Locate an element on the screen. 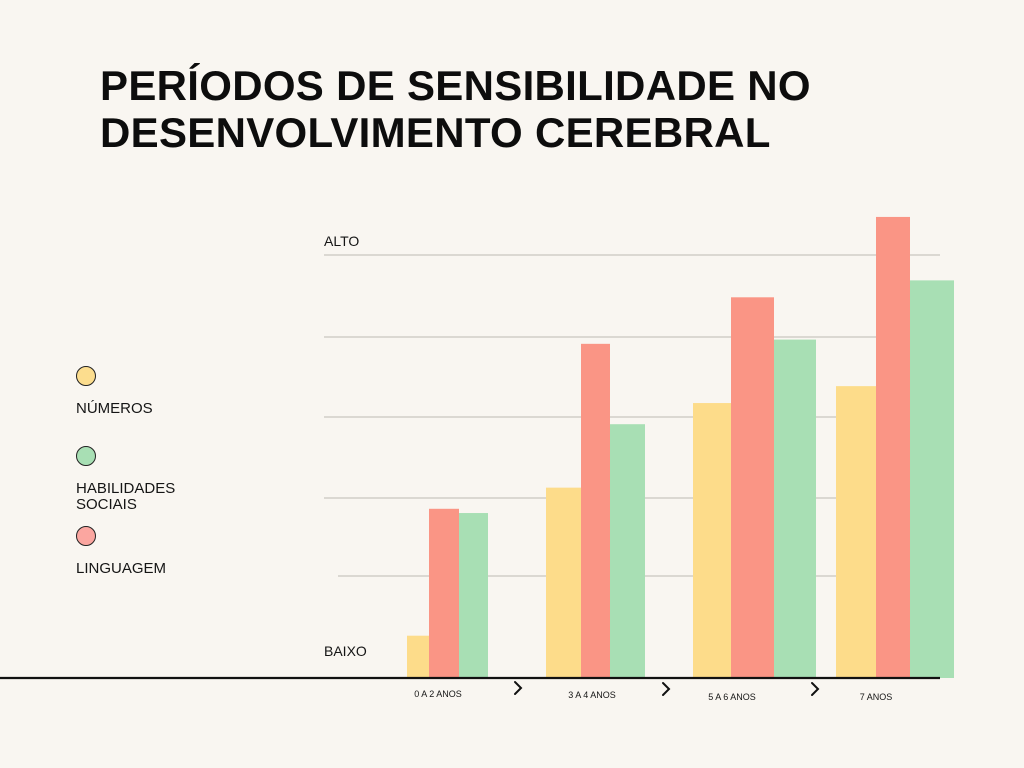  x-tick-label: 7 ANOS is located at coordinates (876, 697).